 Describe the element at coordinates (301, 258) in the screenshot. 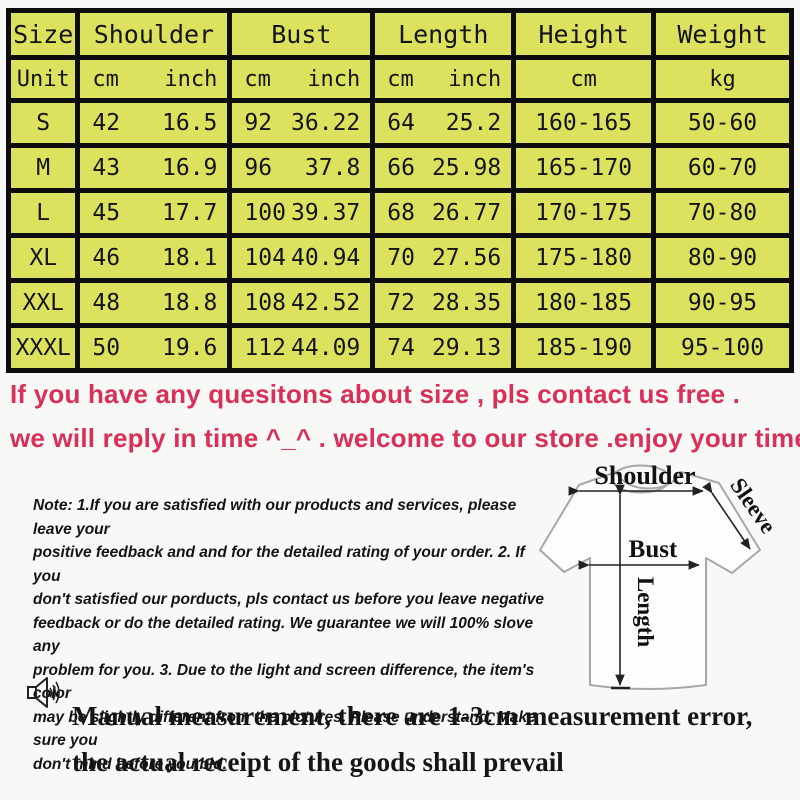

I see `bust-cell: 104 40.94` at that location.